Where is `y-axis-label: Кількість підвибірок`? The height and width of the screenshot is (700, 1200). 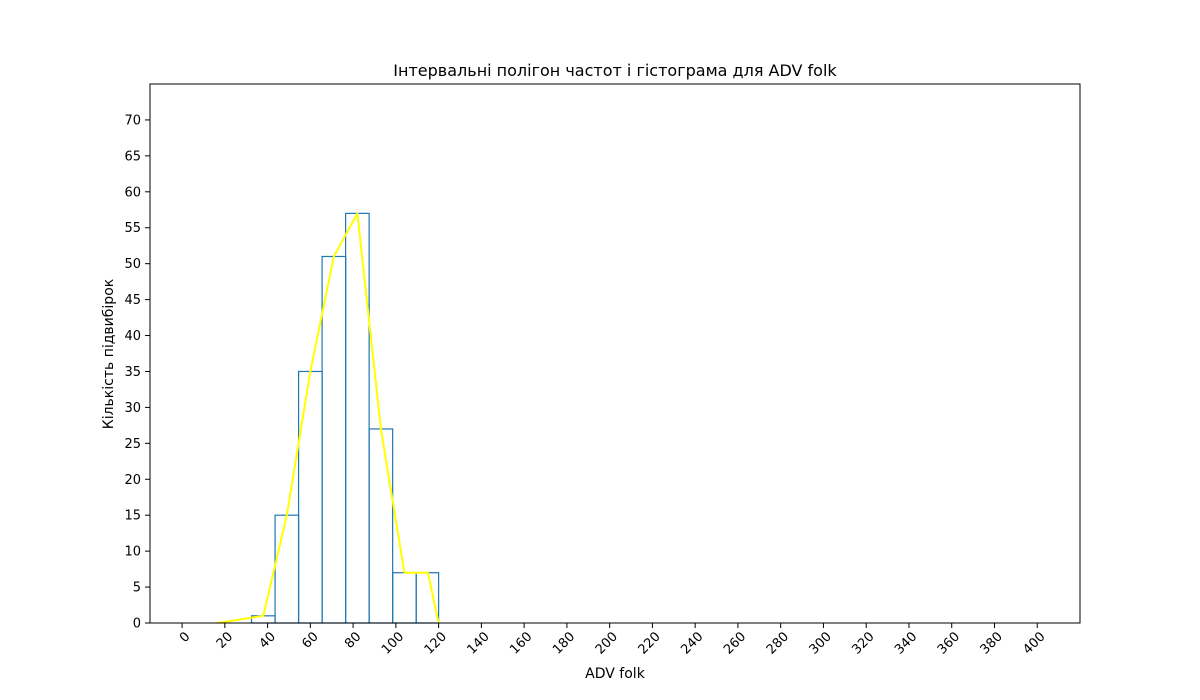
y-axis-label: Кількість підвибірок is located at coordinates (109, 354).